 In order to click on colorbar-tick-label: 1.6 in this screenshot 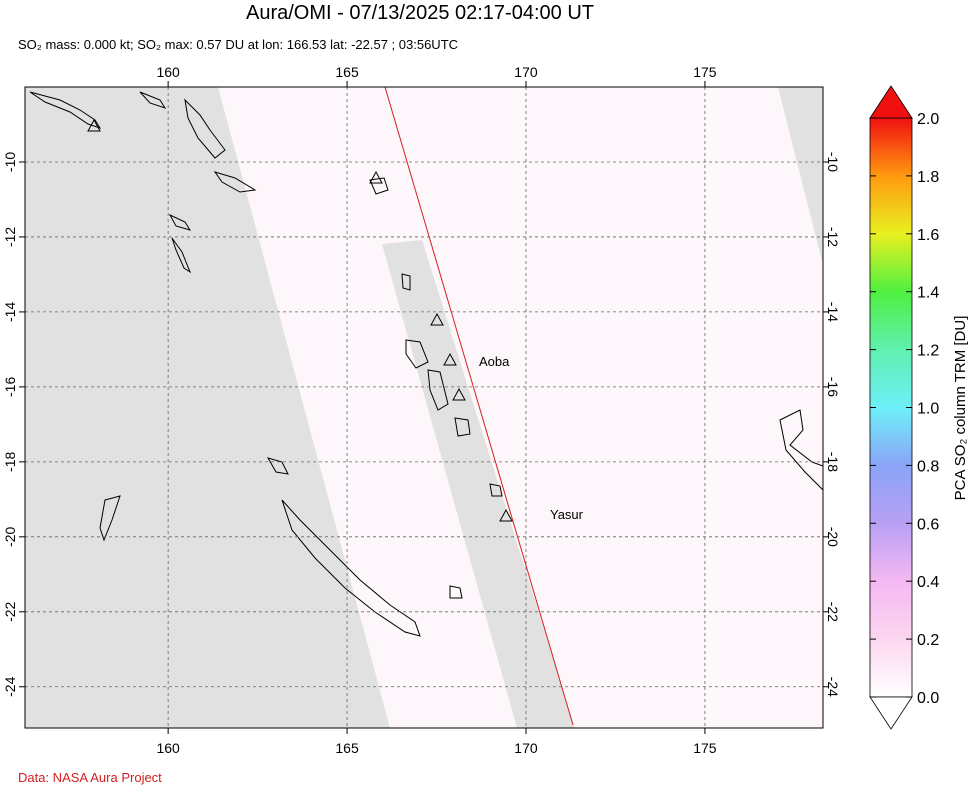, I will do `click(928, 235)`.